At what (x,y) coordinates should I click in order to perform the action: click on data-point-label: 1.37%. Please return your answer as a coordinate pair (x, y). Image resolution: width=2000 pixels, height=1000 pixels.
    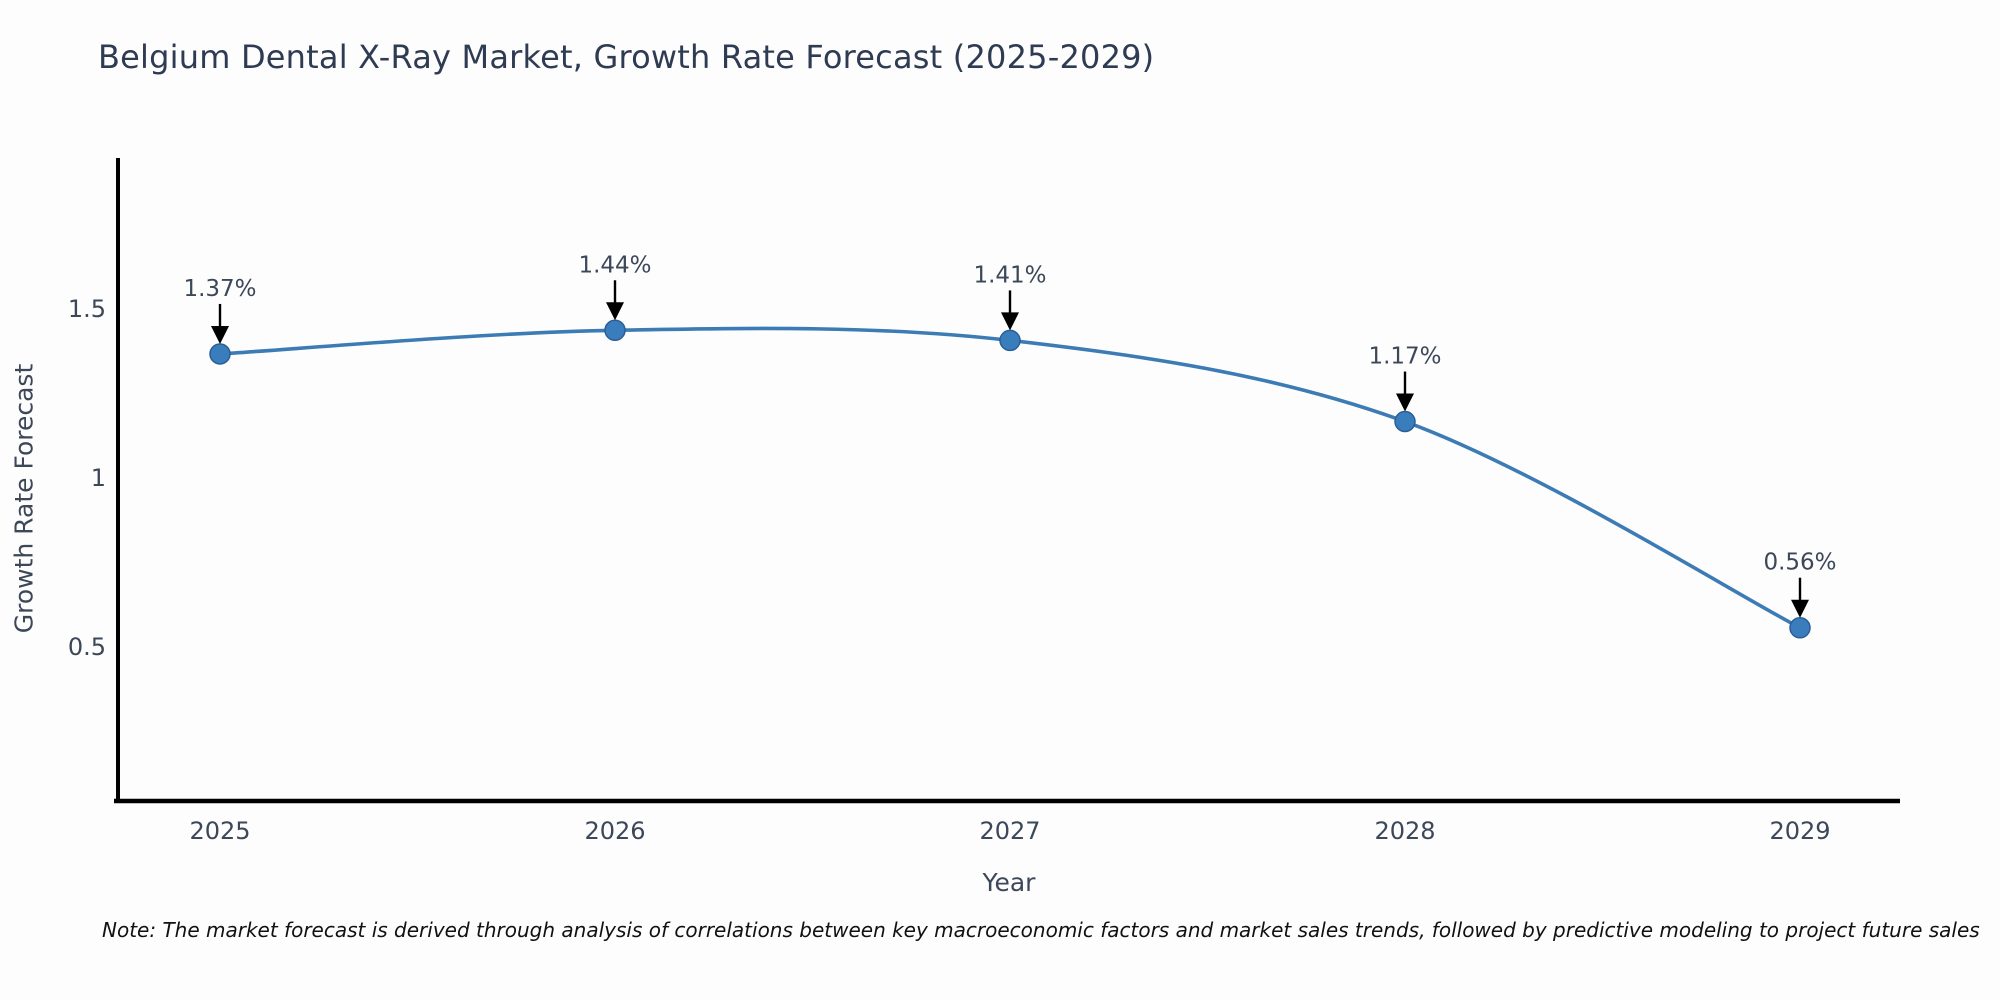
    Looking at the image, I should click on (219, 289).